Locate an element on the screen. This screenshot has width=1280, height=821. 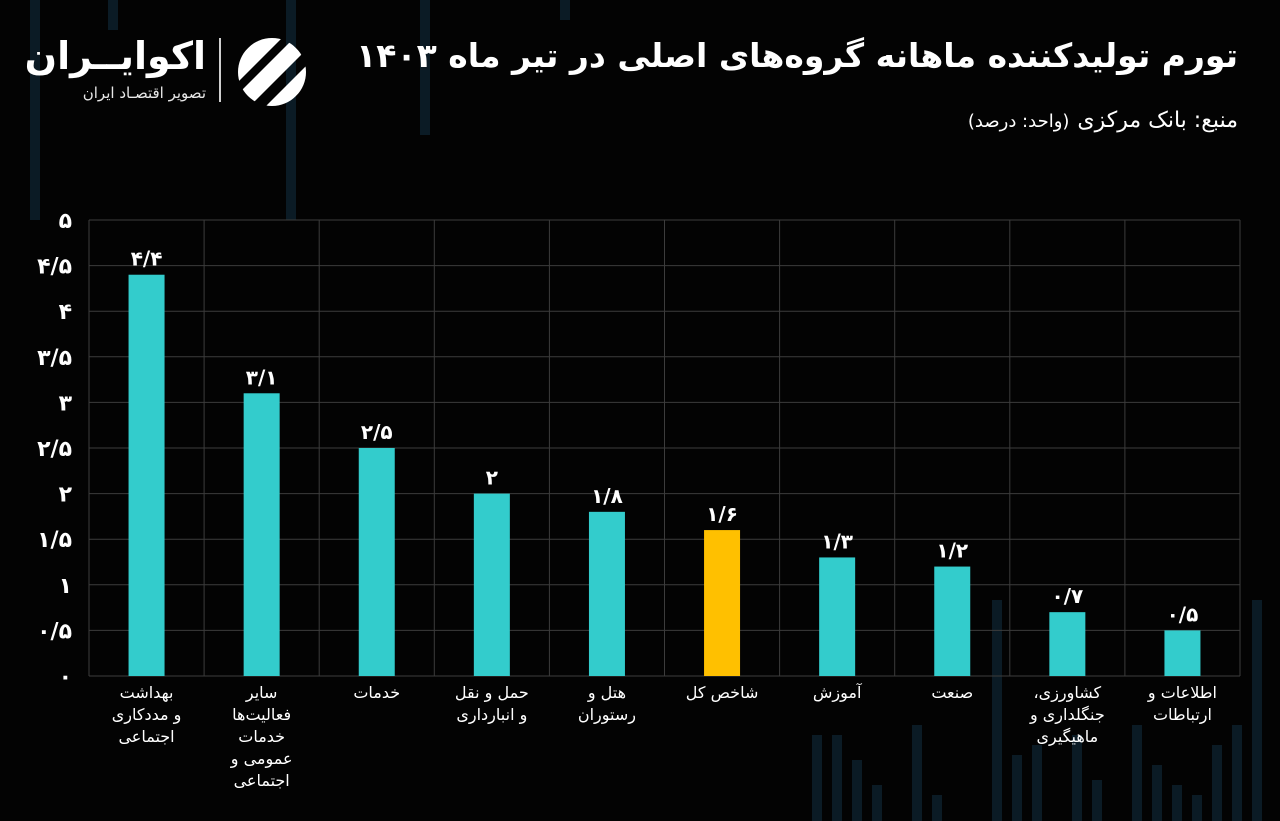
y-tick-label: ۲ is located at coordinates (66, 495).